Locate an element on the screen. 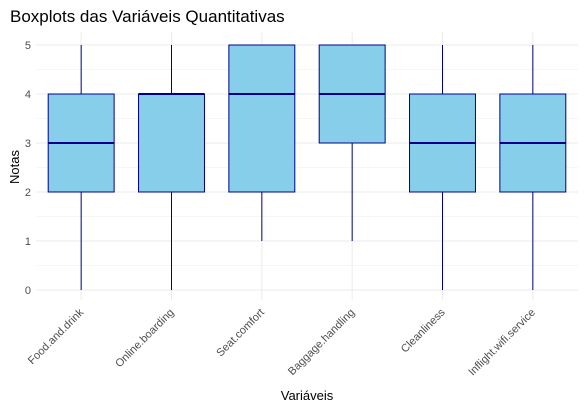 This screenshot has width=588, height=410. x-tick-label: Inflight.wifi.service is located at coordinates (502, 343).